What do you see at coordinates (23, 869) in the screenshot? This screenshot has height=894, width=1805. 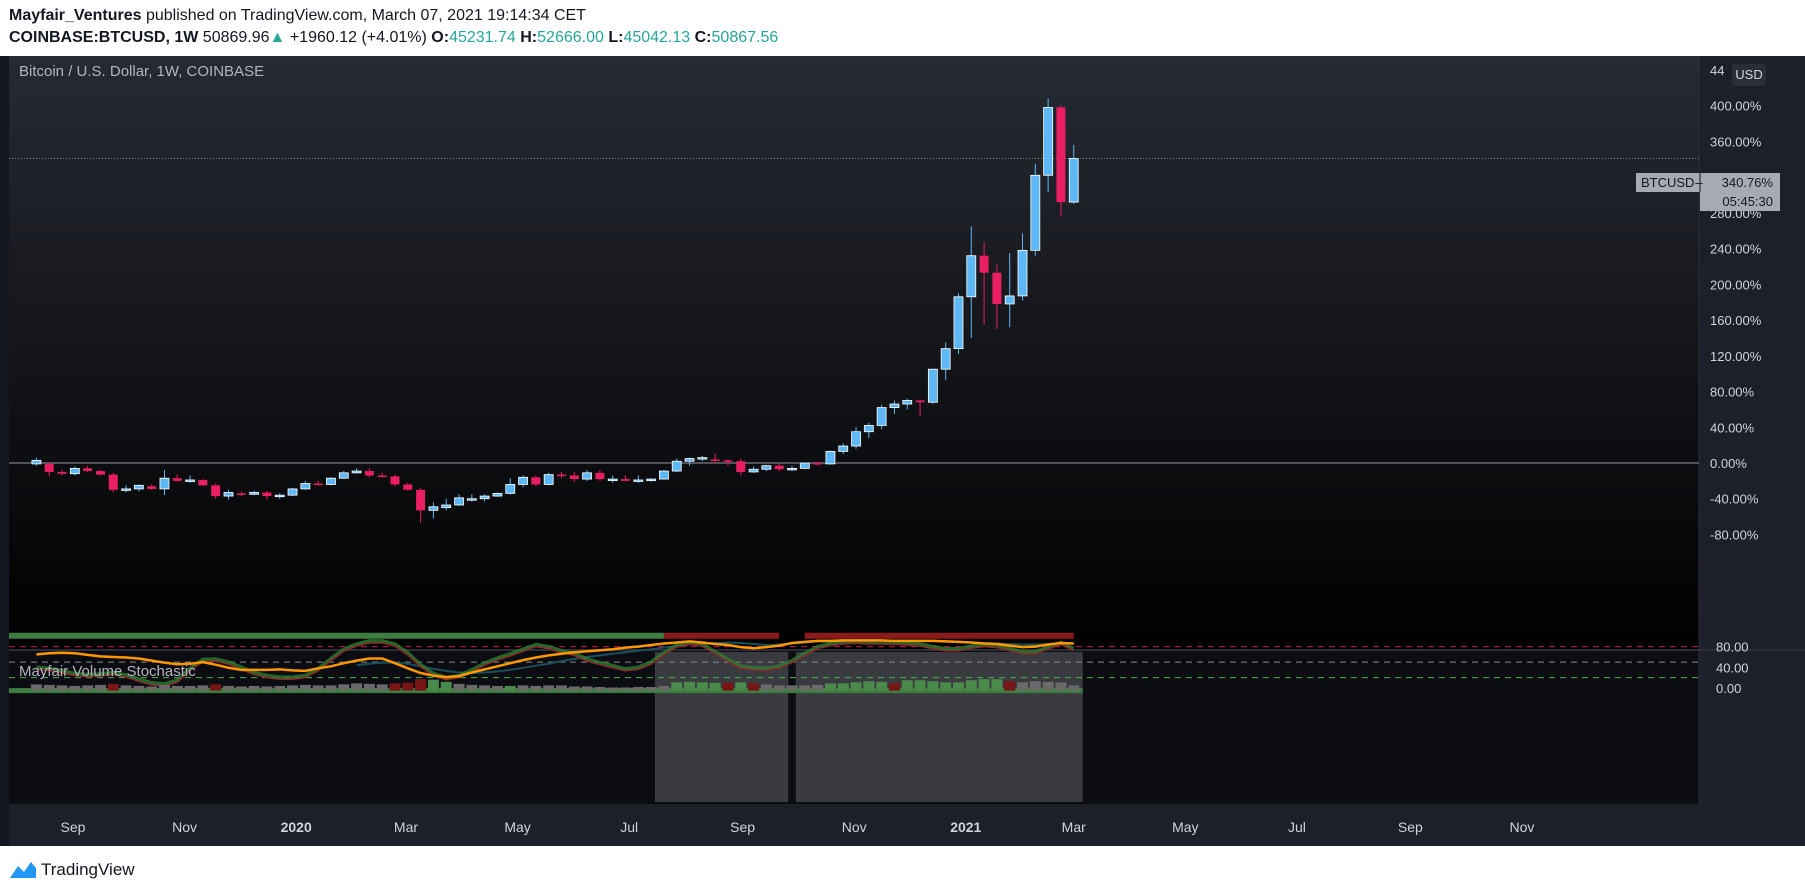 I see `tradingview-logo-icon` at bounding box center [23, 869].